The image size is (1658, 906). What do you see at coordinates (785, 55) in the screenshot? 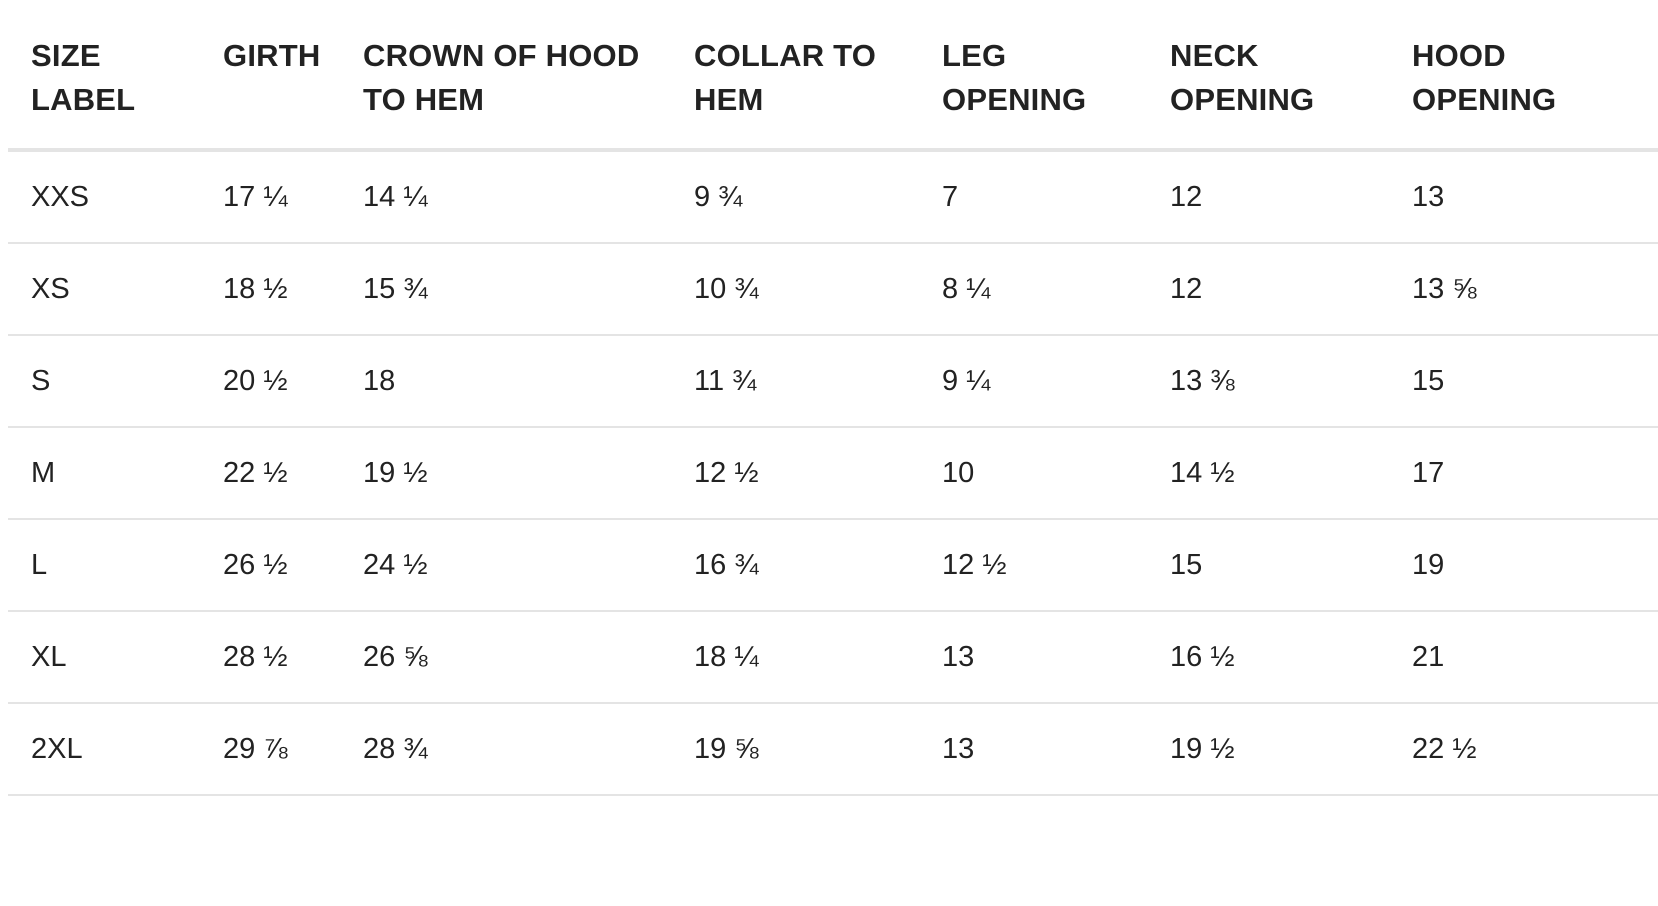
I see `header-line: COLLAR TO` at bounding box center [785, 55].